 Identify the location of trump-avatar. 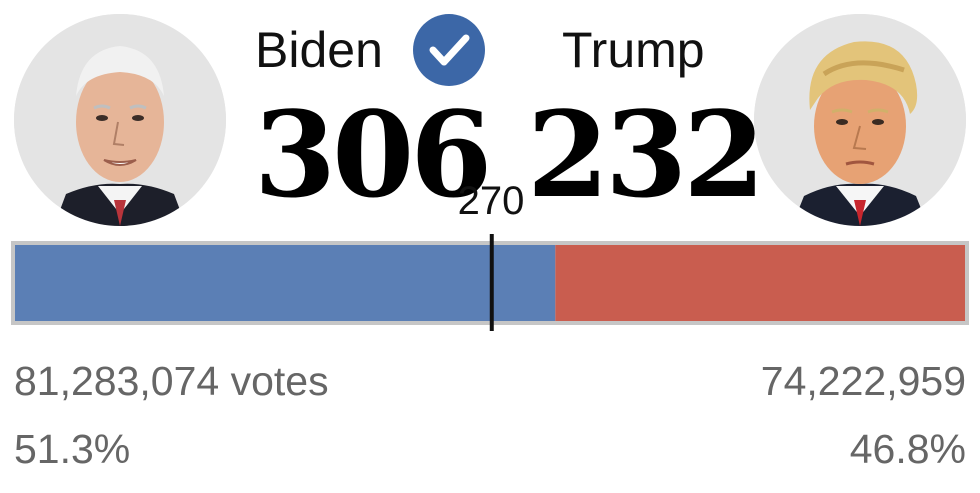
(860, 120).